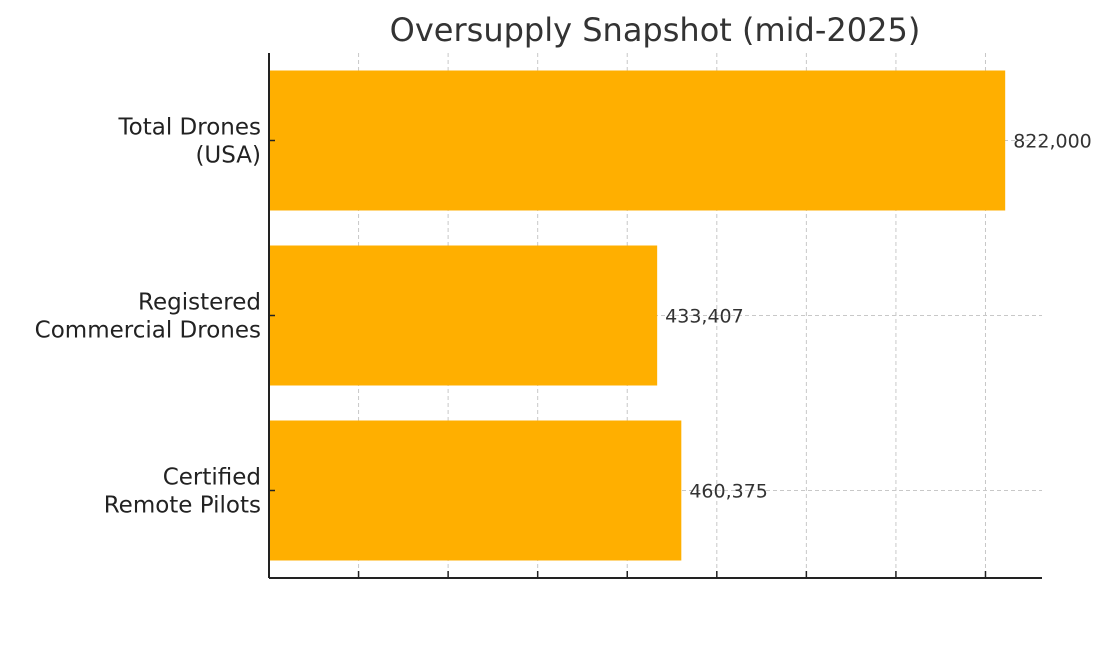 The image size is (1113, 658). Describe the element at coordinates (1052, 142) in the screenshot. I see `value-label: 822,000` at that location.